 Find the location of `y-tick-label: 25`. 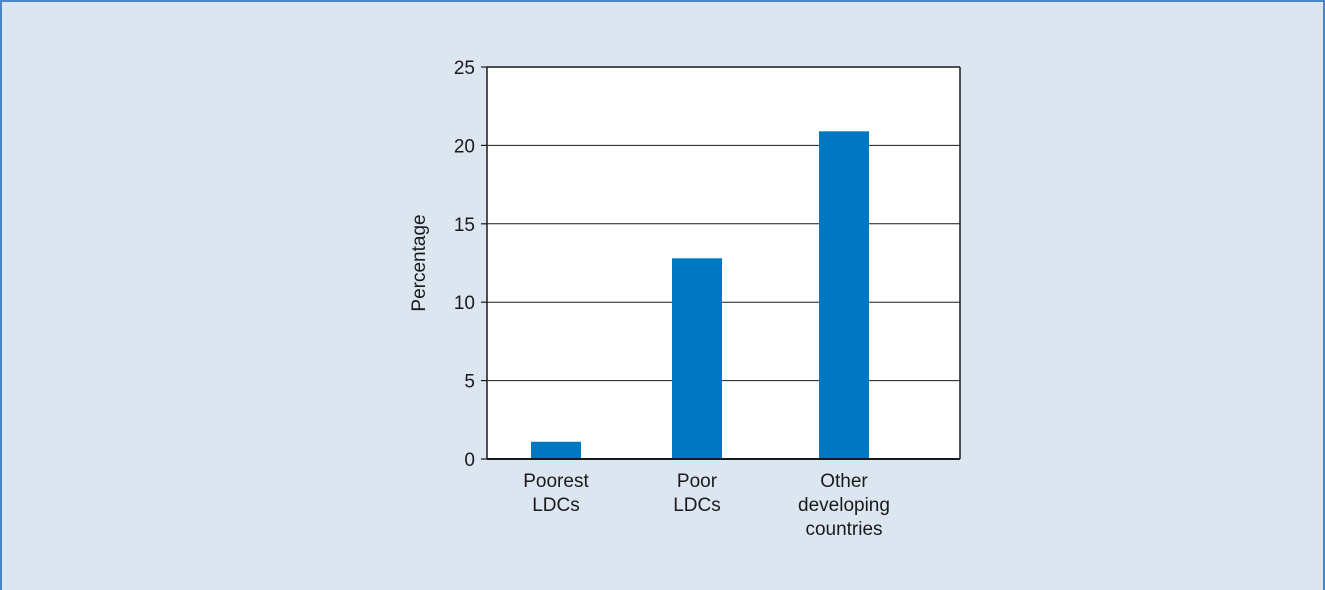

y-tick-label: 25 is located at coordinates (464, 68).